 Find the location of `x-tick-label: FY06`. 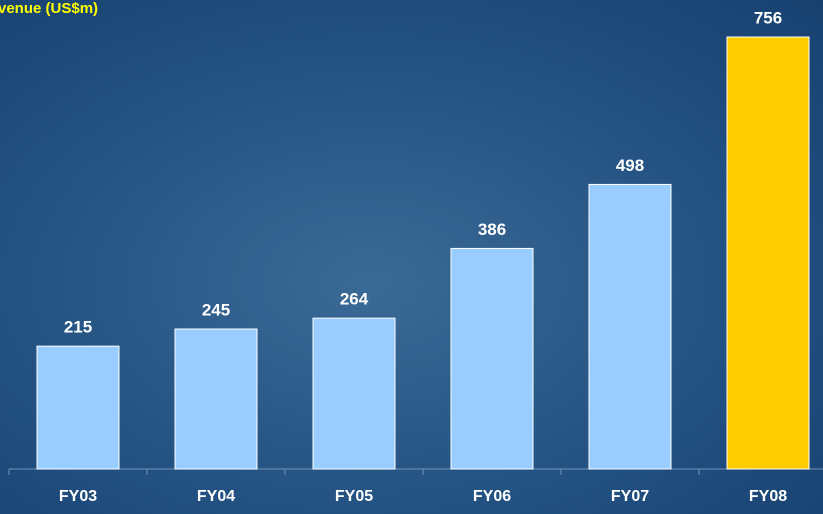

x-tick-label: FY06 is located at coordinates (492, 496).